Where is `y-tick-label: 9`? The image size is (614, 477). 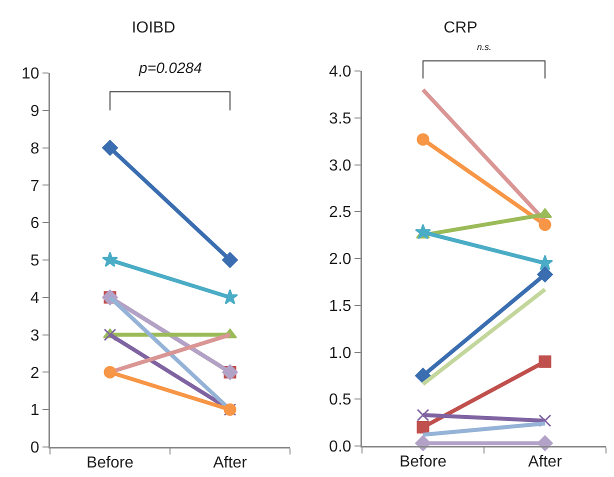
y-tick-label: 9 is located at coordinates (35, 111).